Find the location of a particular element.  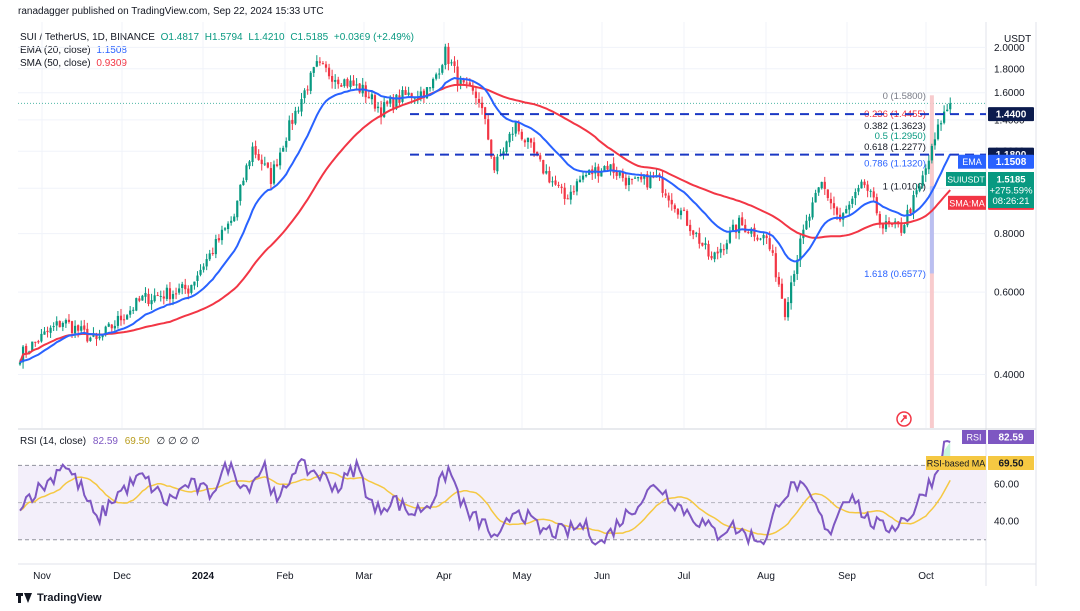

ema-legend: EMA (20, close) 1.1508 is located at coordinates (73, 50).